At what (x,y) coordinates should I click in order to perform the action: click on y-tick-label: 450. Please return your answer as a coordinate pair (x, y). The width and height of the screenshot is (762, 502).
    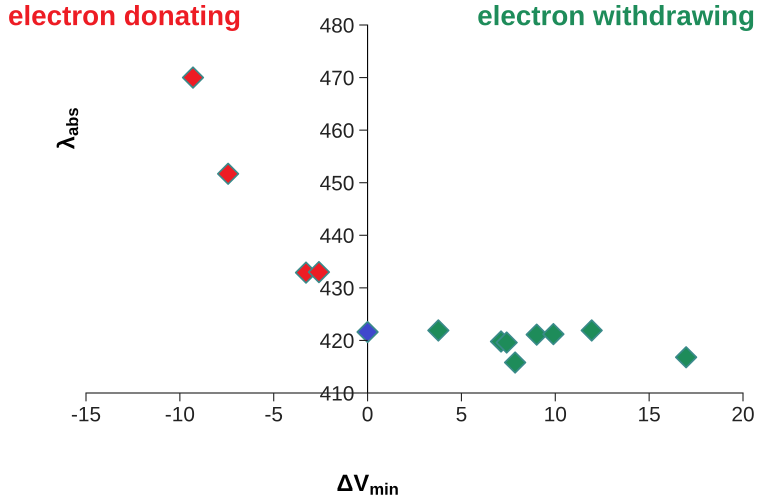
    Looking at the image, I should click on (337, 183).